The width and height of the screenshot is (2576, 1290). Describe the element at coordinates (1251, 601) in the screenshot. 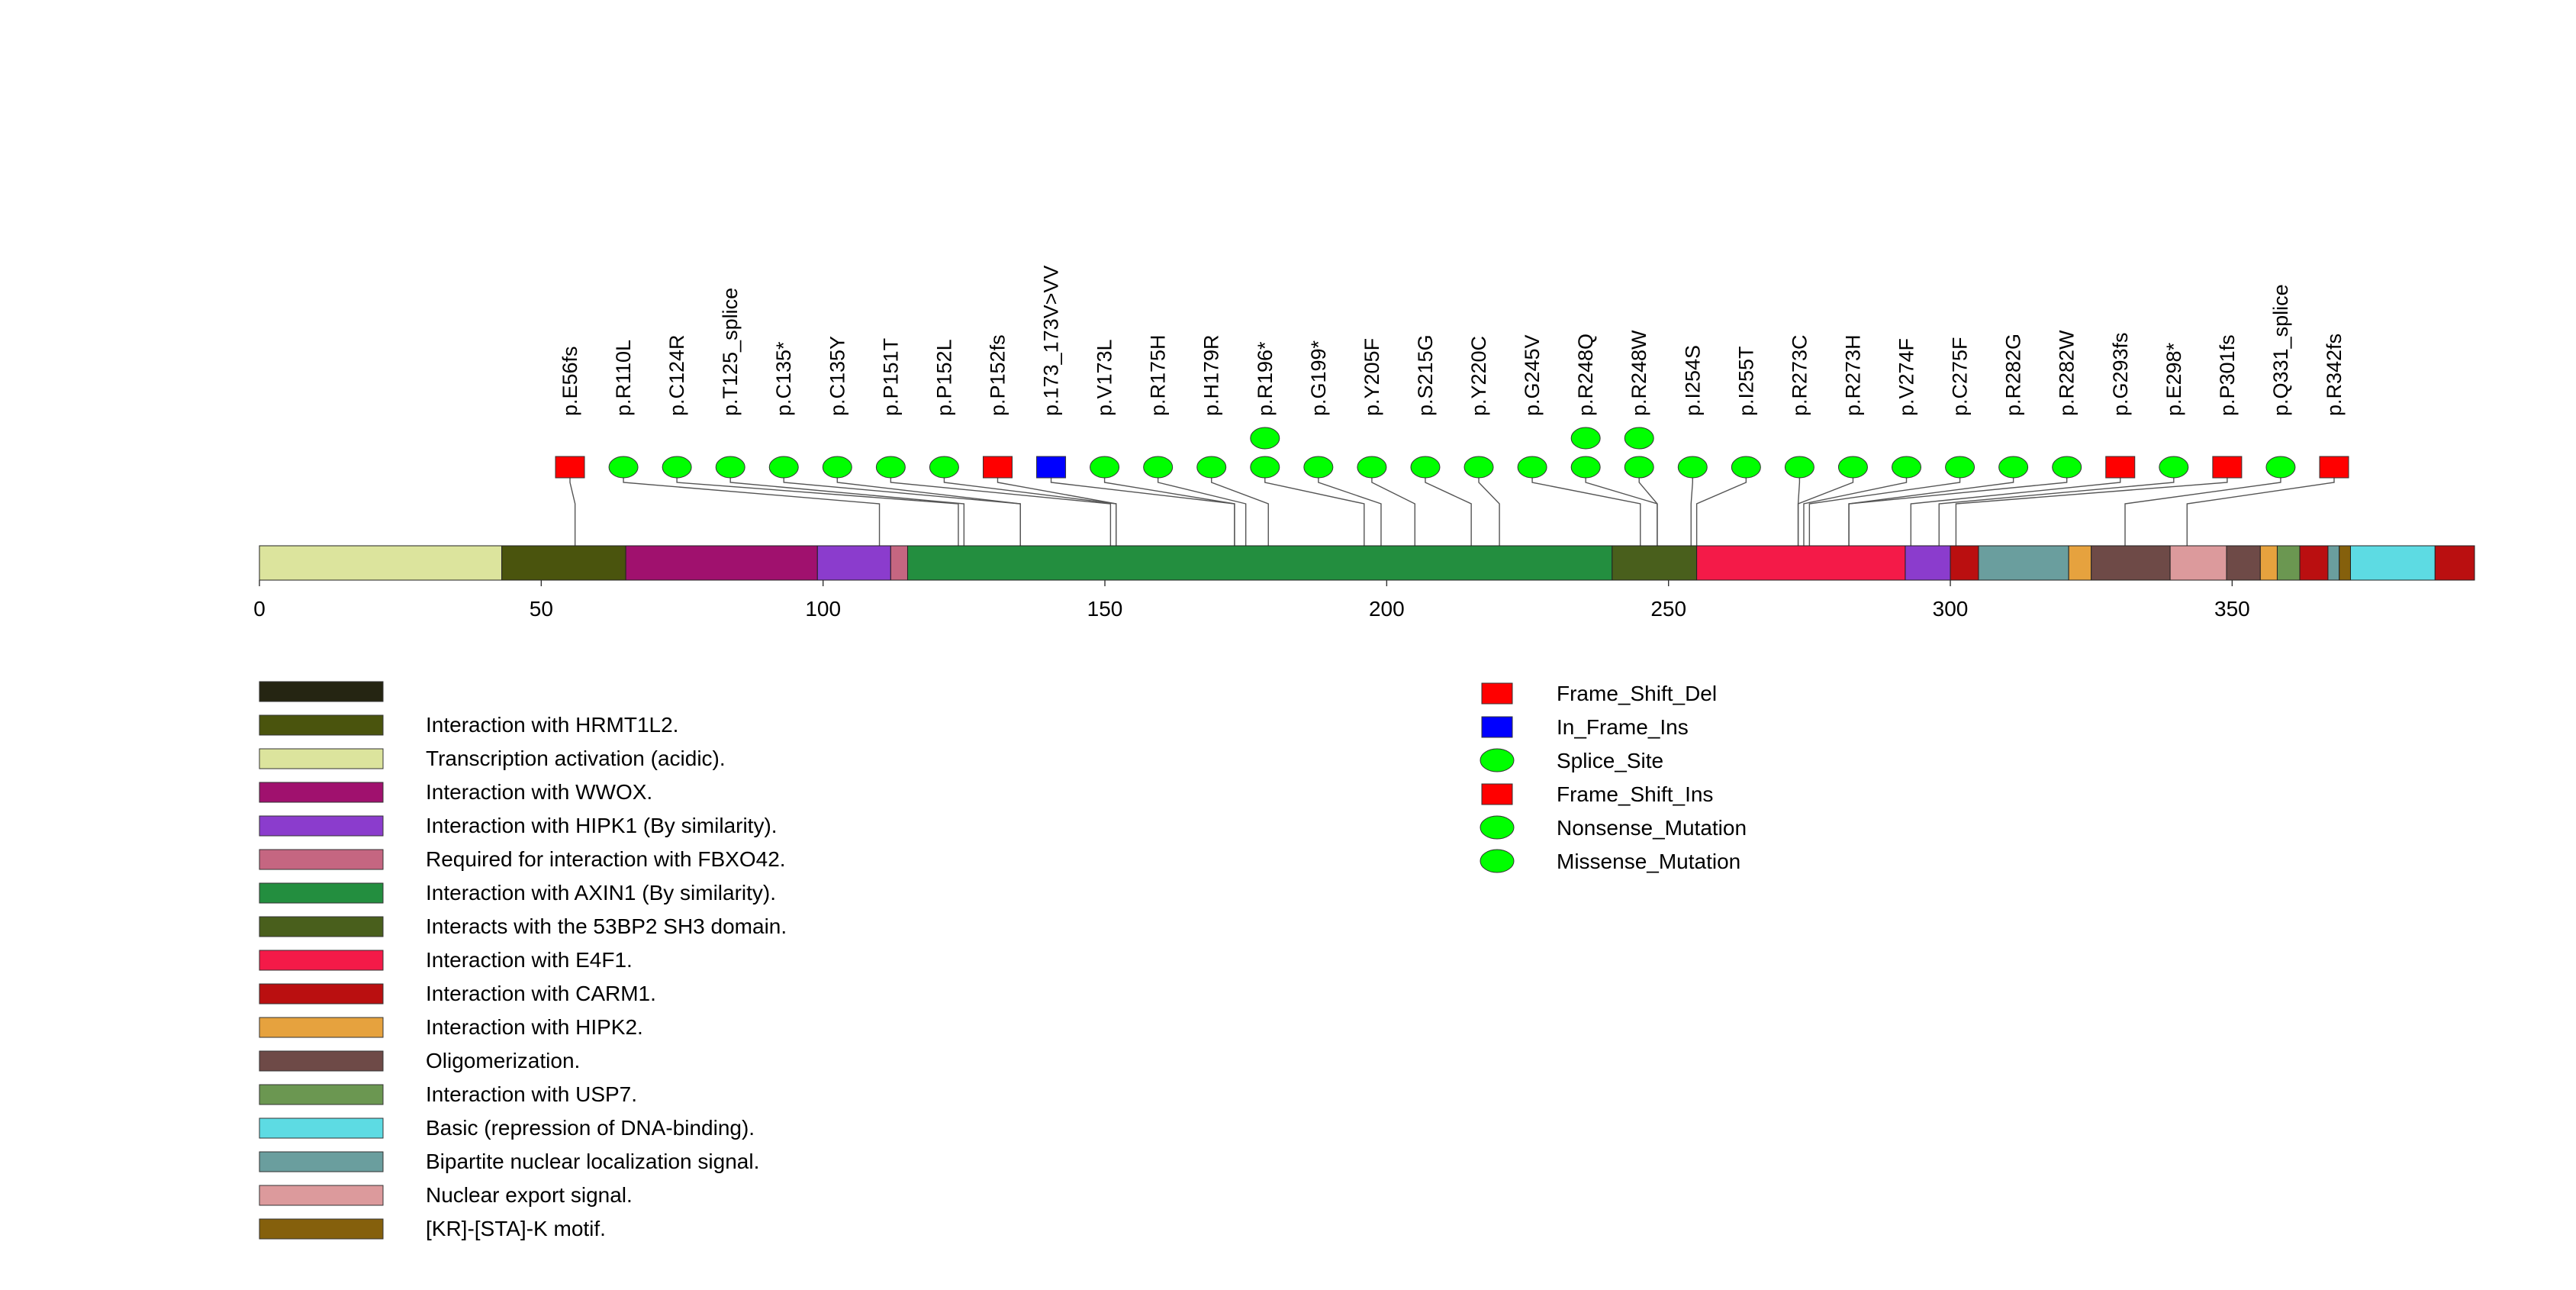

I see `position-axis: 0 50 100 150 200 250 300 350` at that location.